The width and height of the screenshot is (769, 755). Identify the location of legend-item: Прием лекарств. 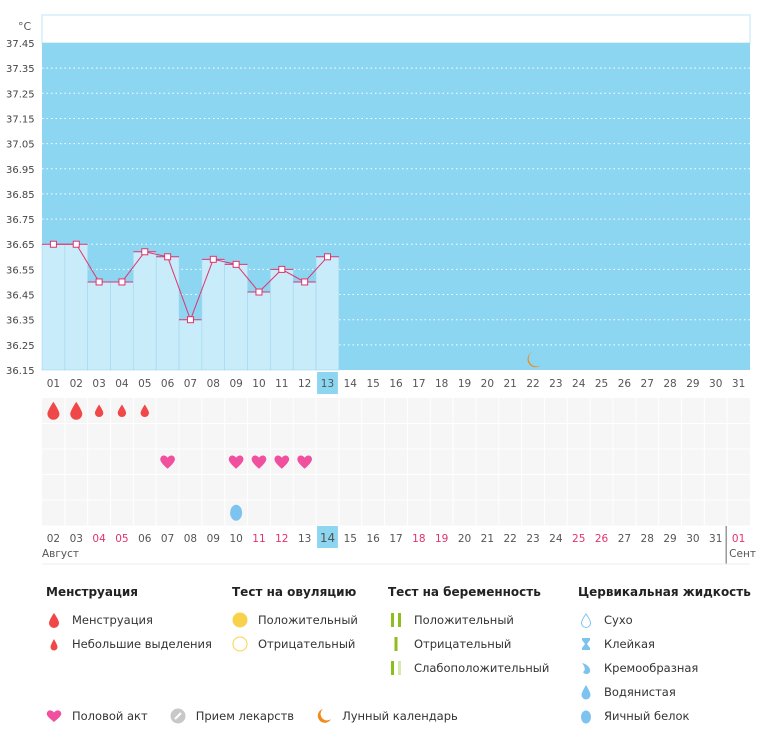
(245, 716).